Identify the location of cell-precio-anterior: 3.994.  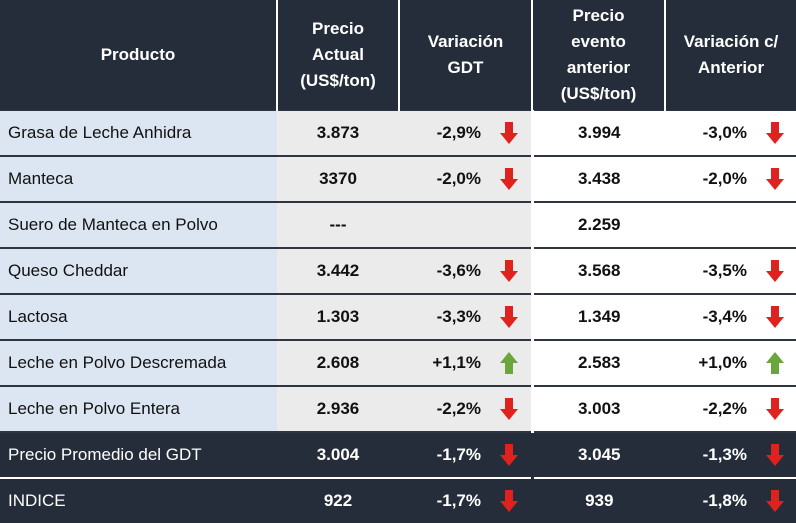
(598, 134).